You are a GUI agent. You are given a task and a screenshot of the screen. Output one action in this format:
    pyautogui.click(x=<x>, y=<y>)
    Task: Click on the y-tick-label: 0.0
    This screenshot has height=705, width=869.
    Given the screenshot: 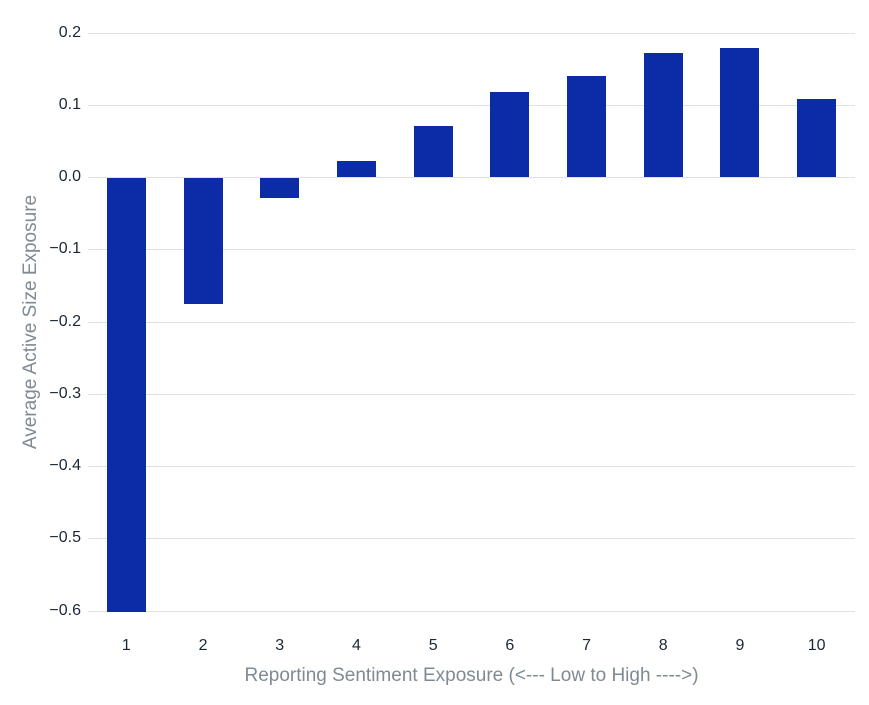 What is the action you would take?
    pyautogui.click(x=69, y=176)
    